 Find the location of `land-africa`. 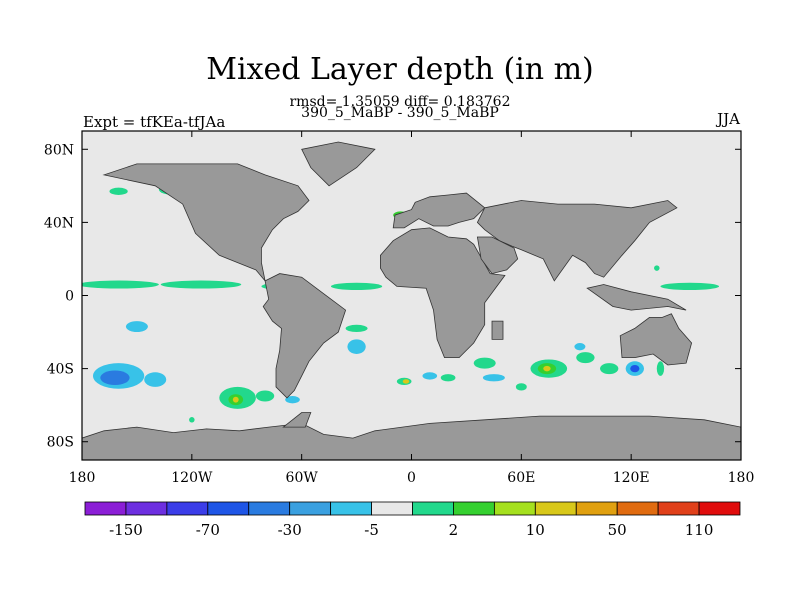

land-africa is located at coordinates (442, 293).